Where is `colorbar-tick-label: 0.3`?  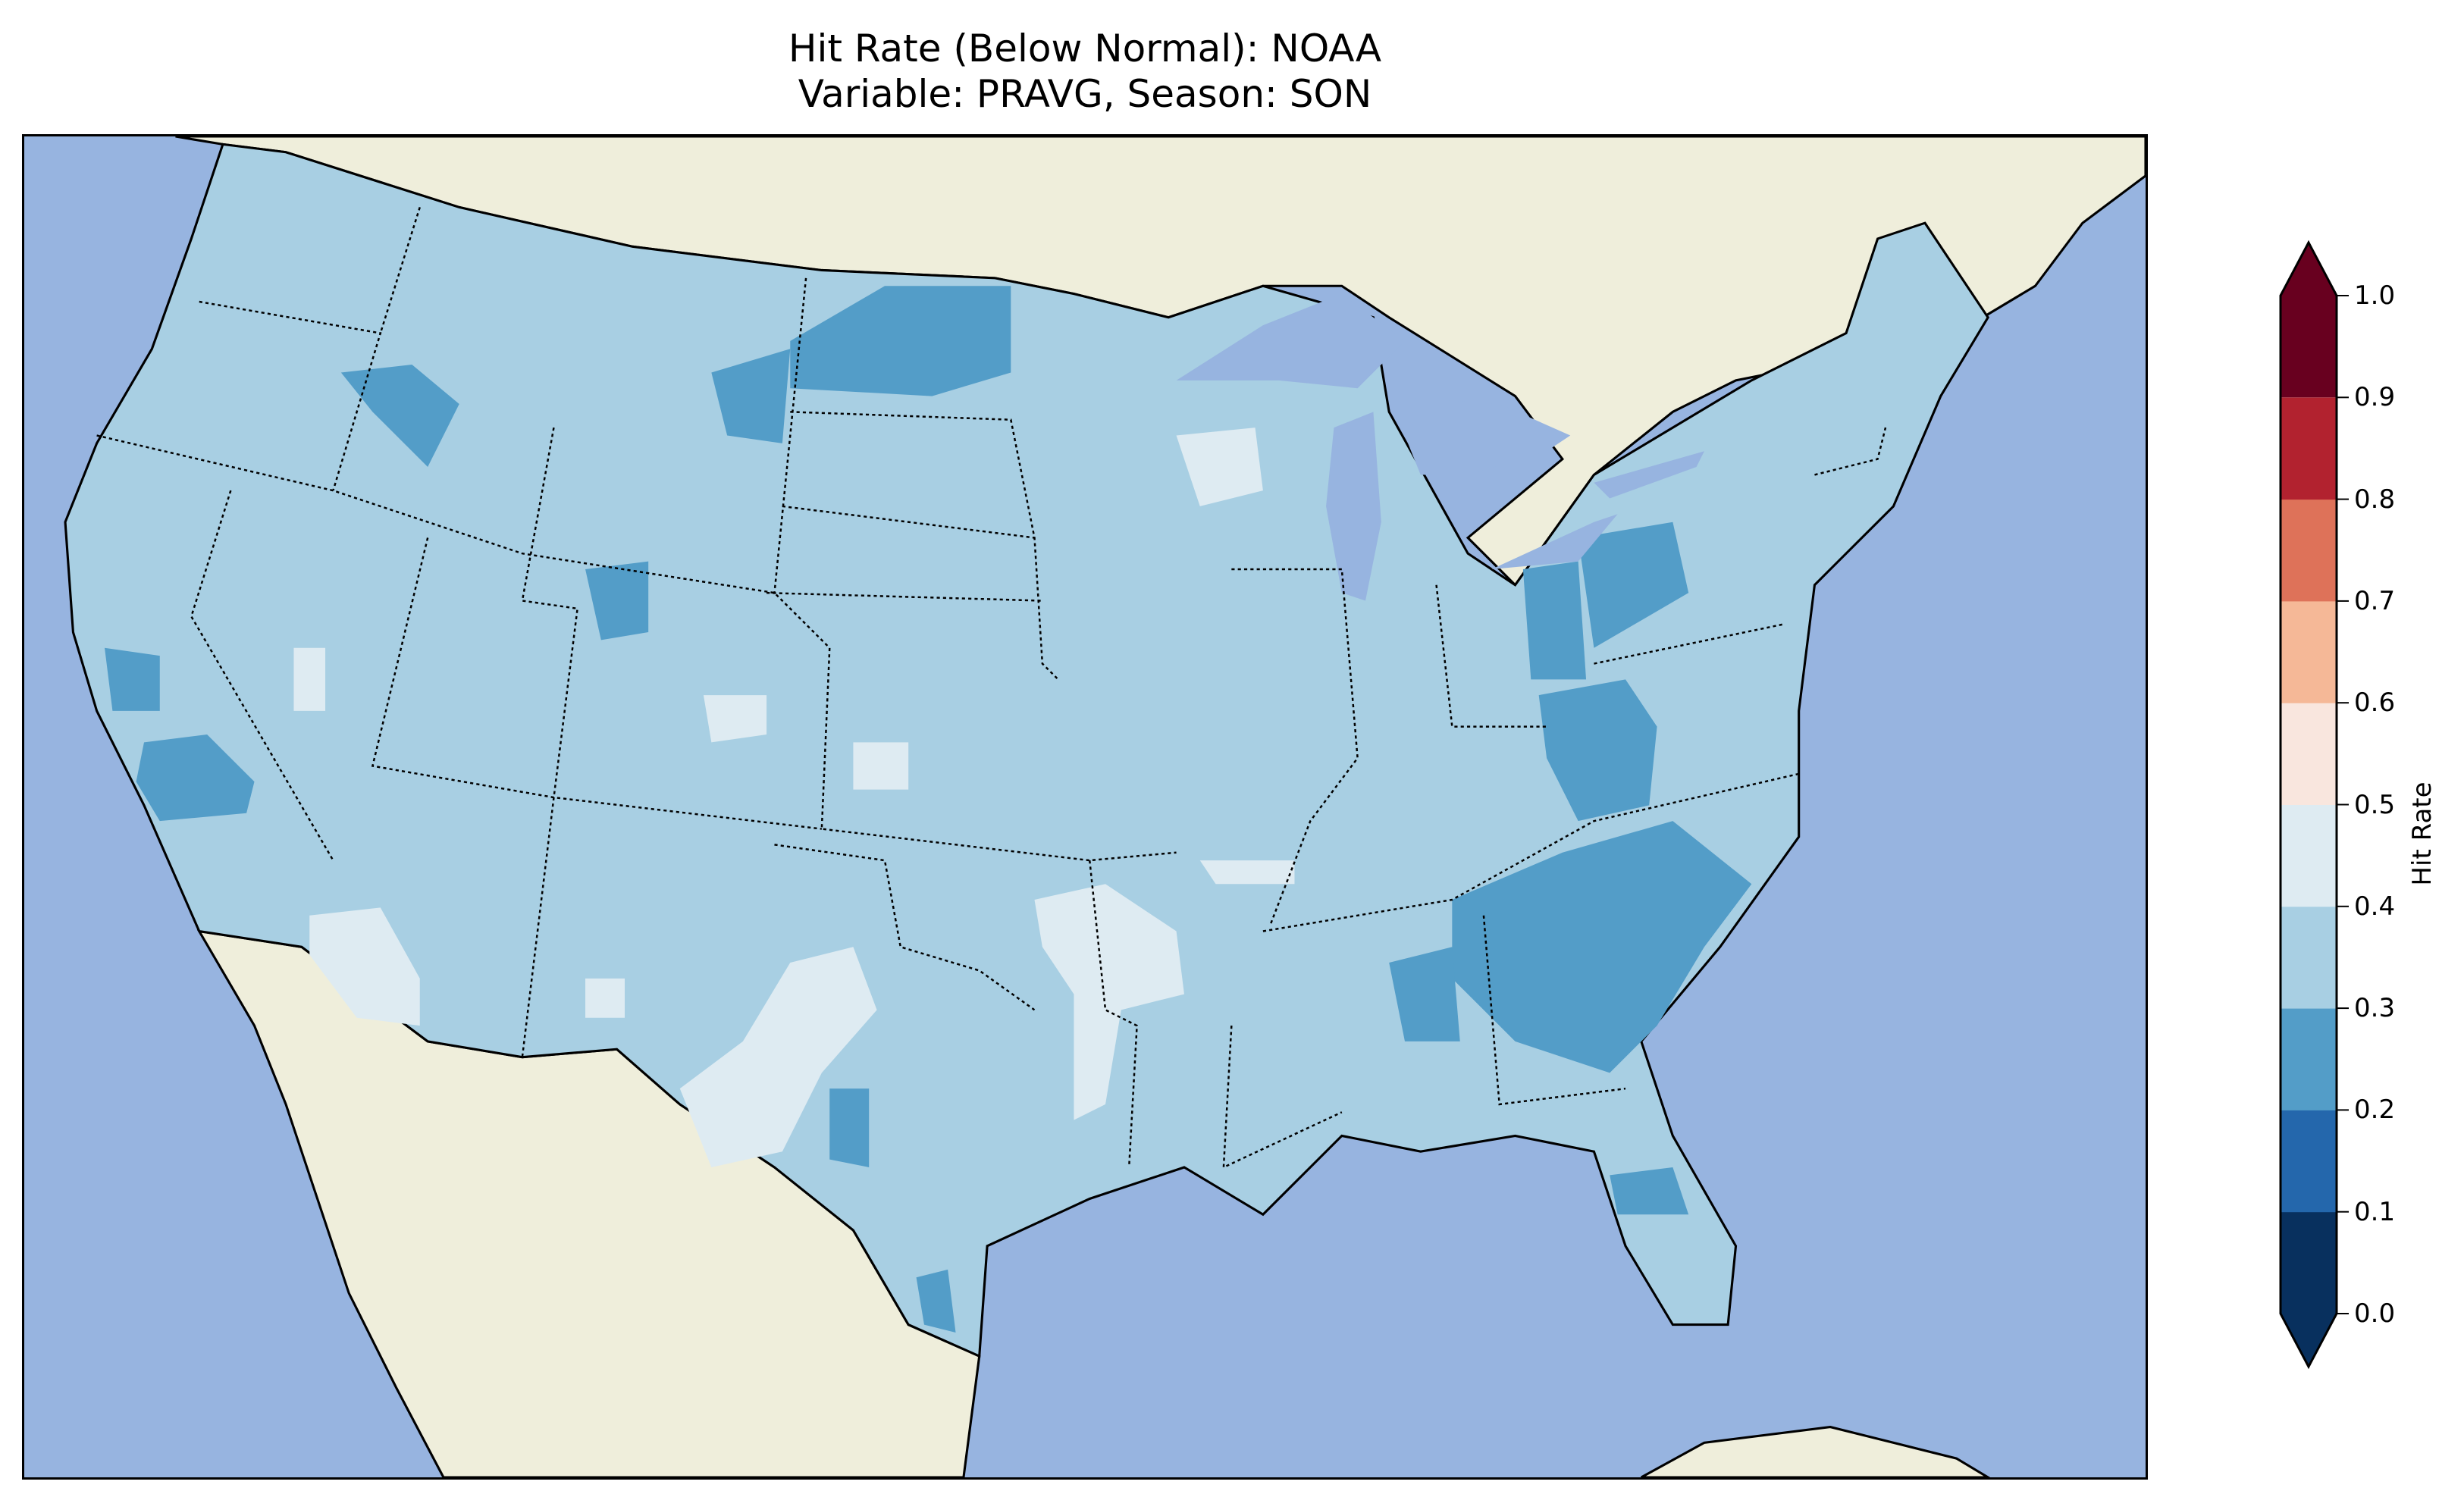 colorbar-tick-label: 0.3 is located at coordinates (2375, 1008).